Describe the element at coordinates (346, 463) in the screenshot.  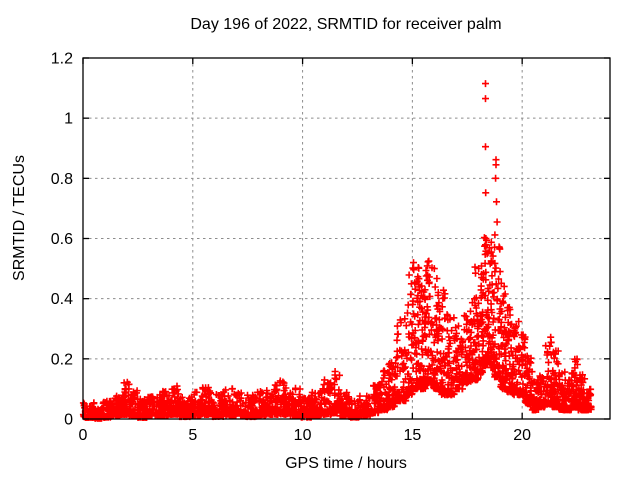
I see `x-axis-label: GPS time / hours` at that location.